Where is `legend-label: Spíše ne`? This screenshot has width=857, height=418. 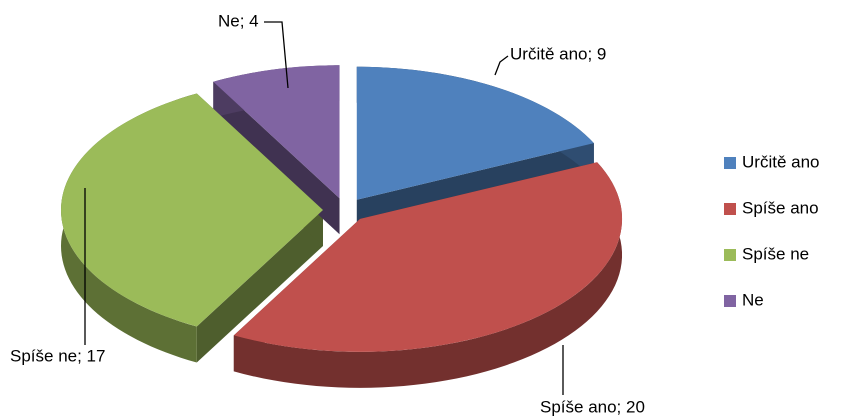 legend-label: Spíše ne is located at coordinates (775, 253).